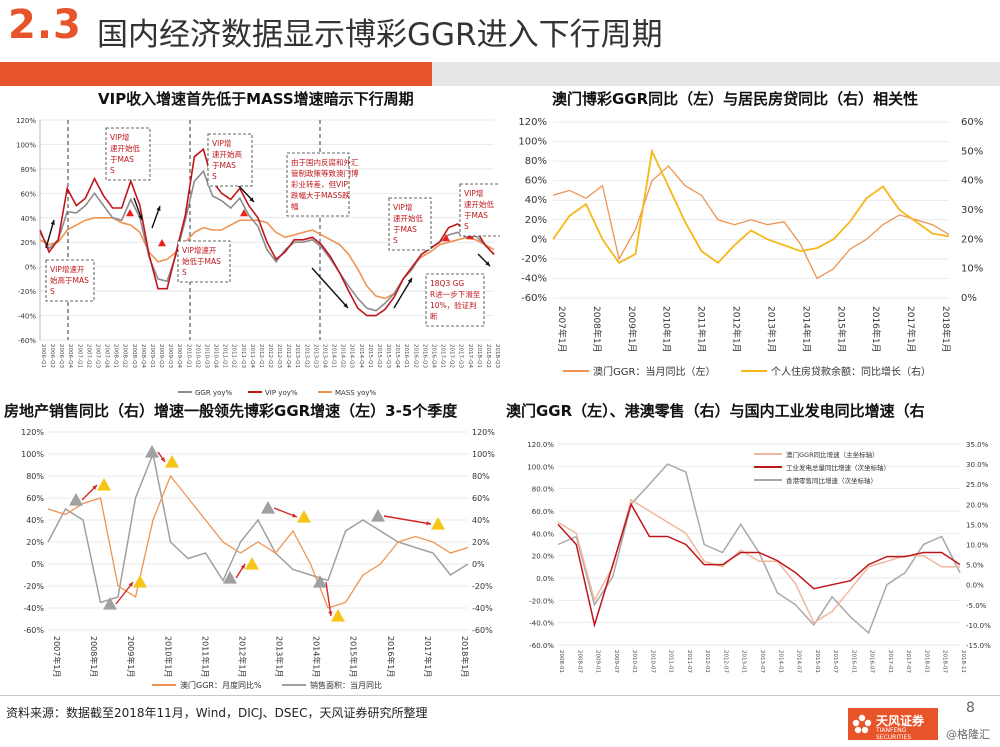 This screenshot has width=1000, height=747. I want to click on chart-3-ytick-right: 80%, so click(481, 476).